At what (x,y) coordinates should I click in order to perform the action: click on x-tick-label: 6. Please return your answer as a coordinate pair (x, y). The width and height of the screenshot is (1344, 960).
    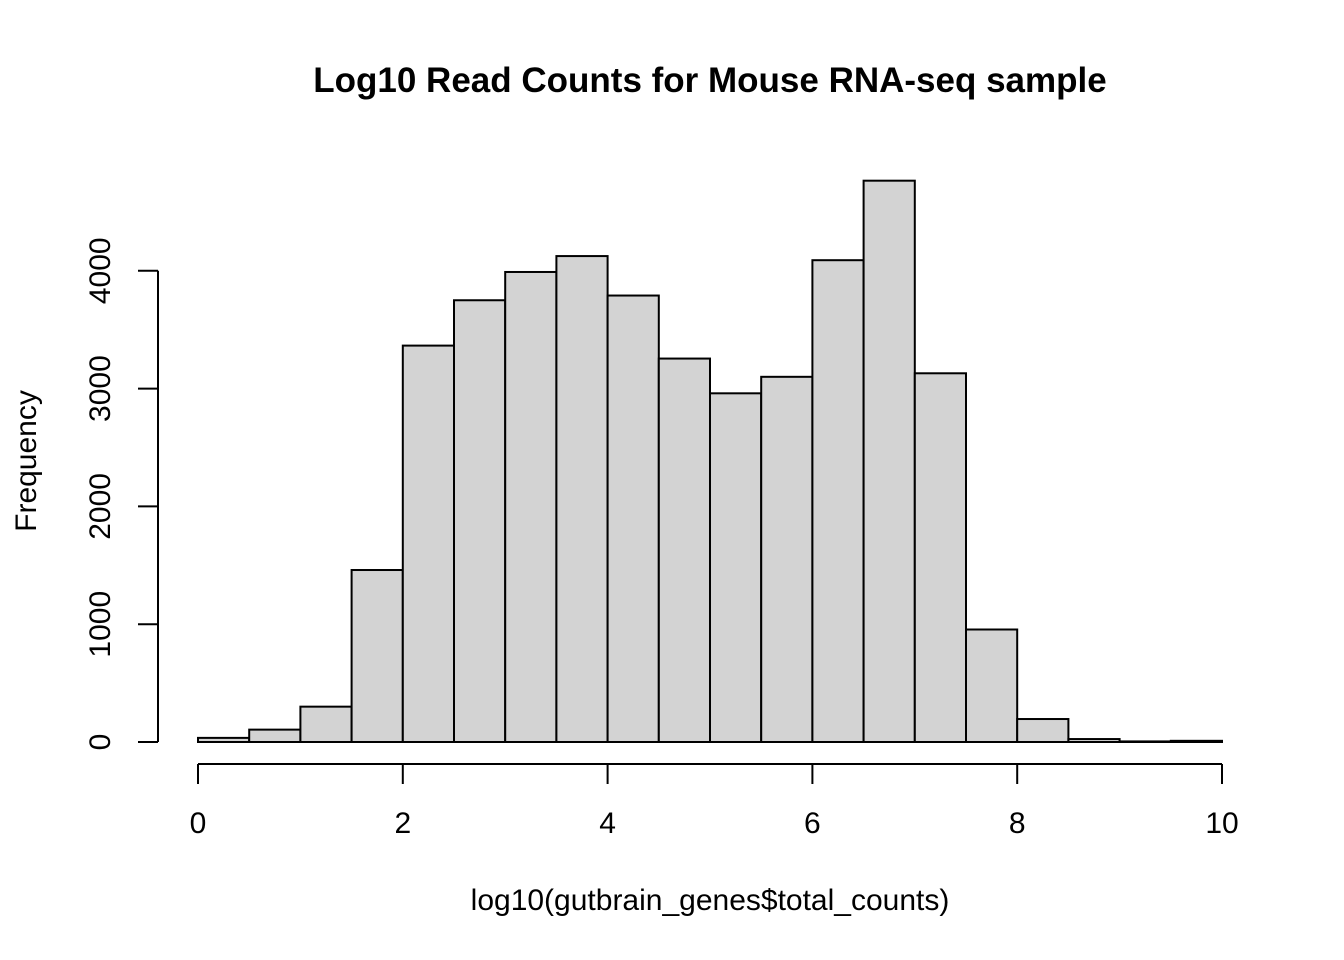
    Looking at the image, I should click on (812, 823).